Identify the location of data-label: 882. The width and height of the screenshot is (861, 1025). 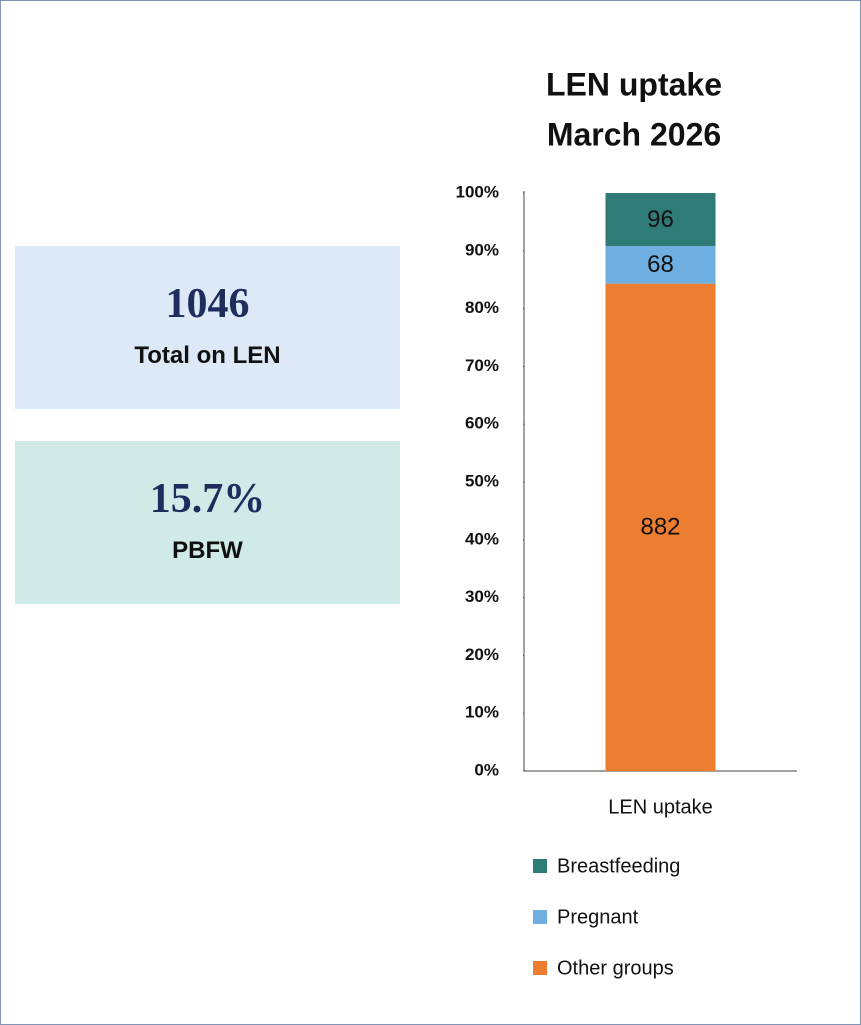
(660, 527).